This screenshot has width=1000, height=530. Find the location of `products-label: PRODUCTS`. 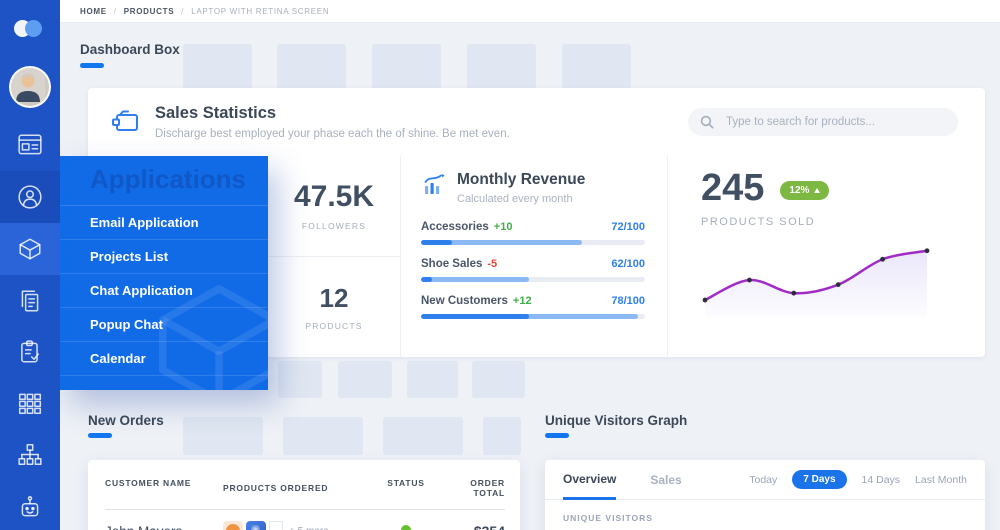

products-label: PRODUCTS is located at coordinates (334, 326).